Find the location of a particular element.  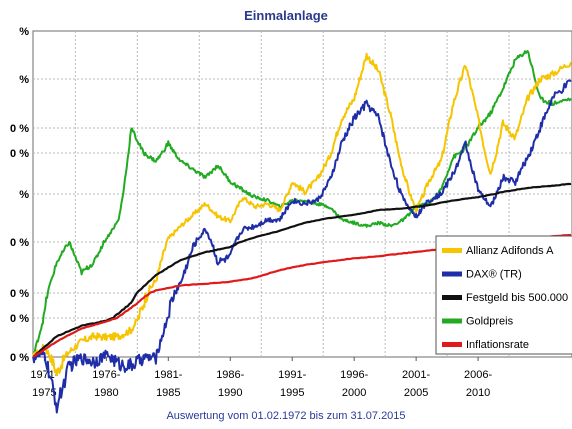

legend-label: Allianz Adifonds A is located at coordinates (510, 251).